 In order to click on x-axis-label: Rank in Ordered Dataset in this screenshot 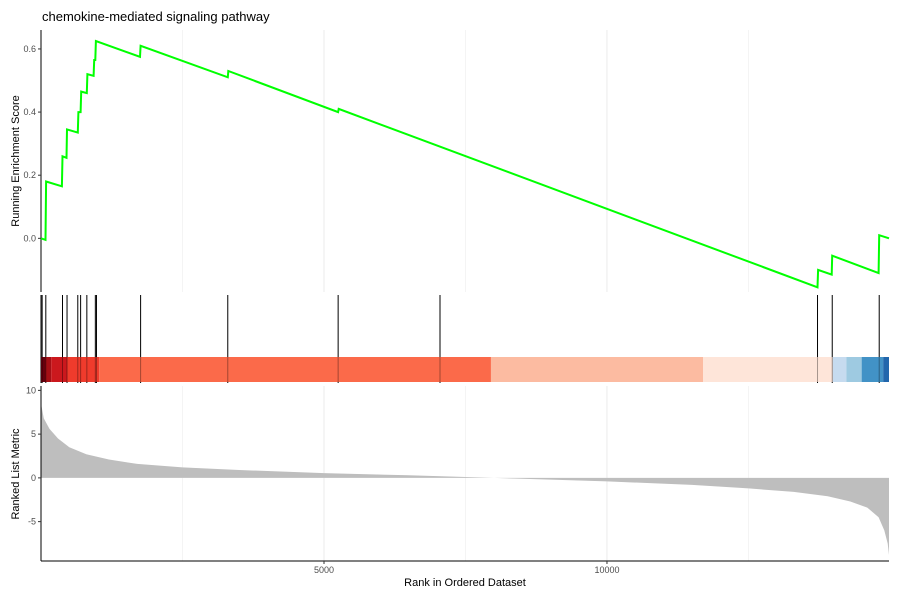, I will do `click(465, 583)`.